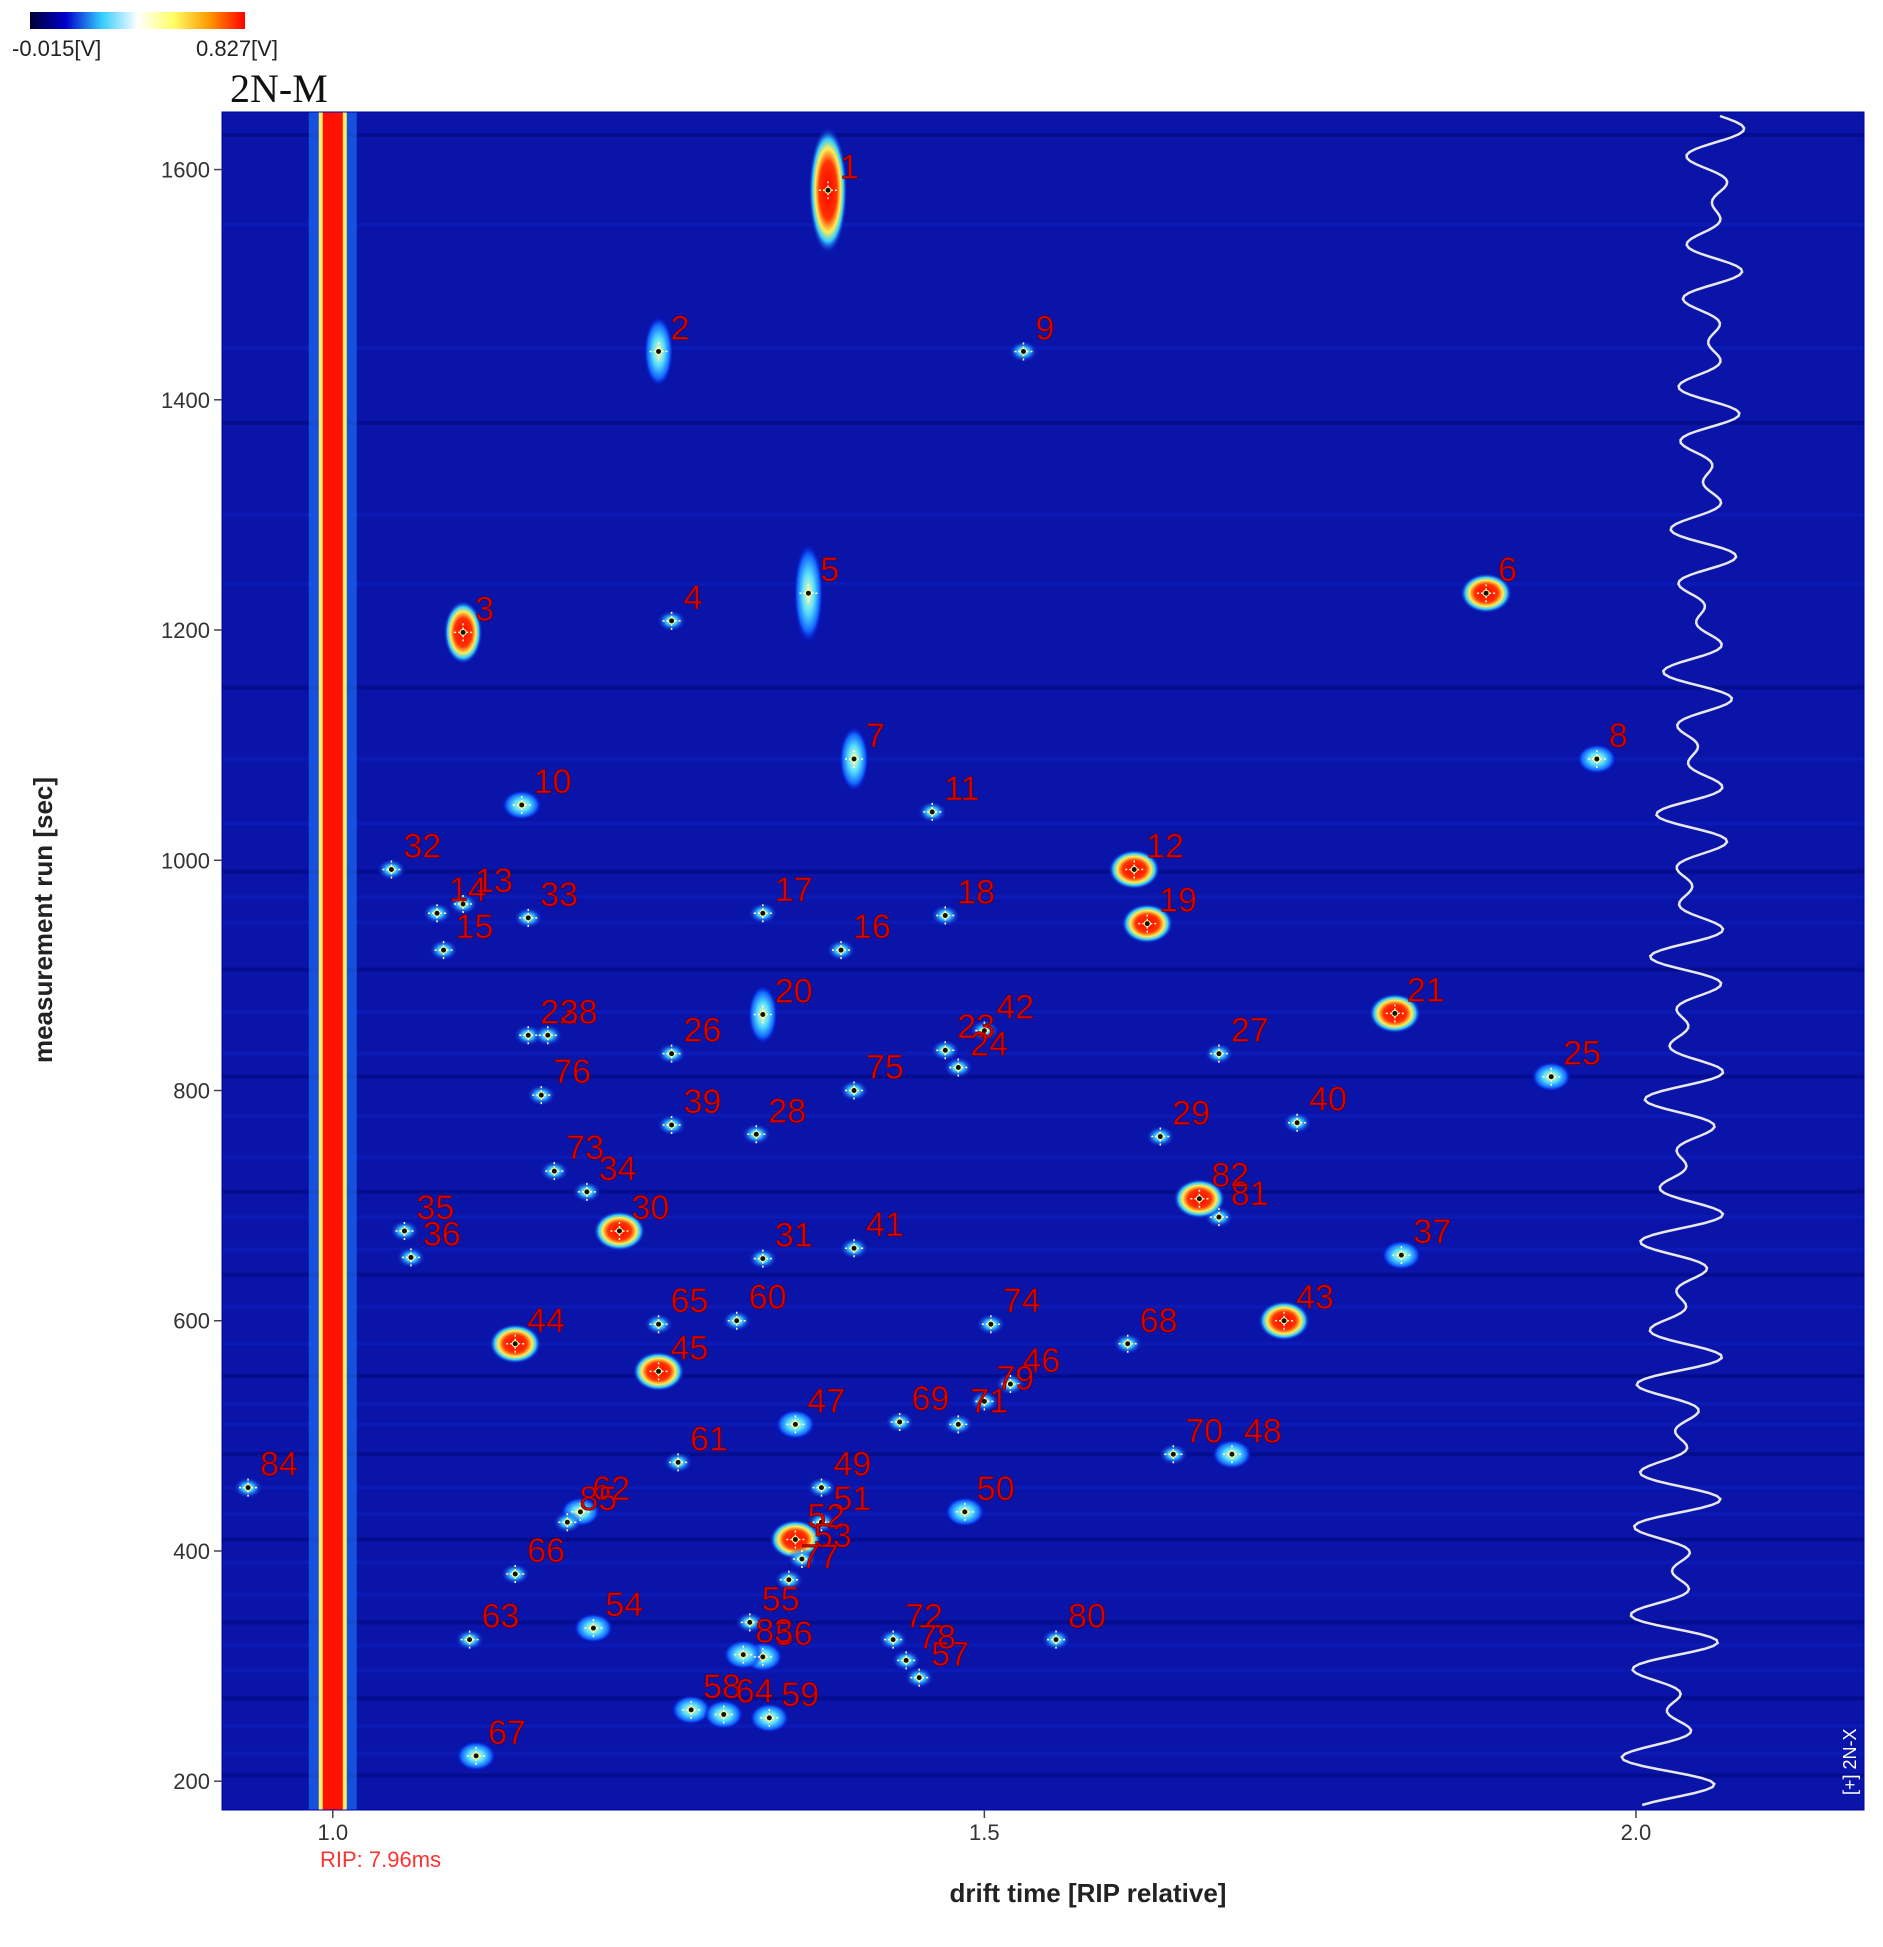 Image resolution: width=1883 pixels, height=1947 pixels. What do you see at coordinates (820, 1557) in the screenshot?
I see `peak-label-77: 77` at bounding box center [820, 1557].